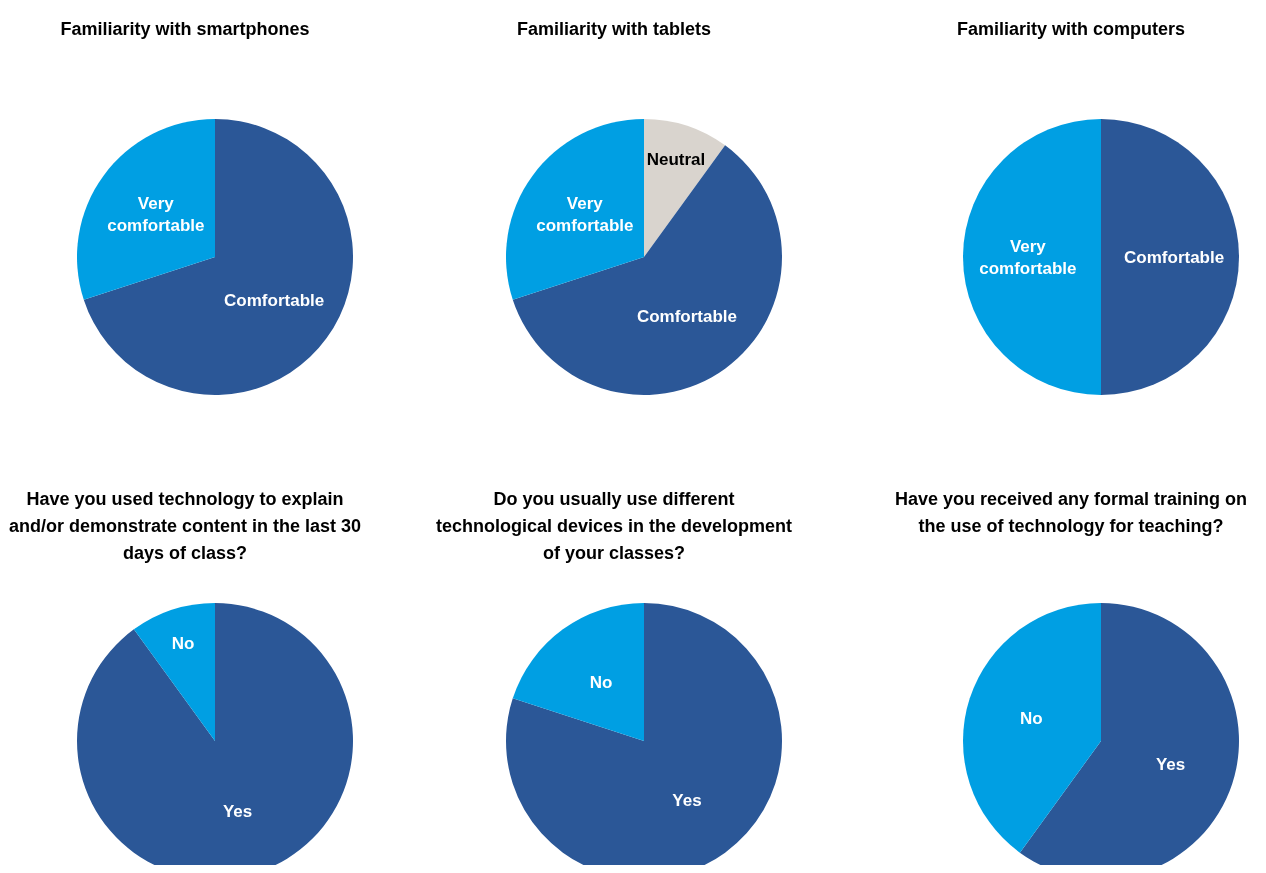  Describe the element at coordinates (1071, 29) in the screenshot. I see `chart-title: Familiarity with computers` at that location.